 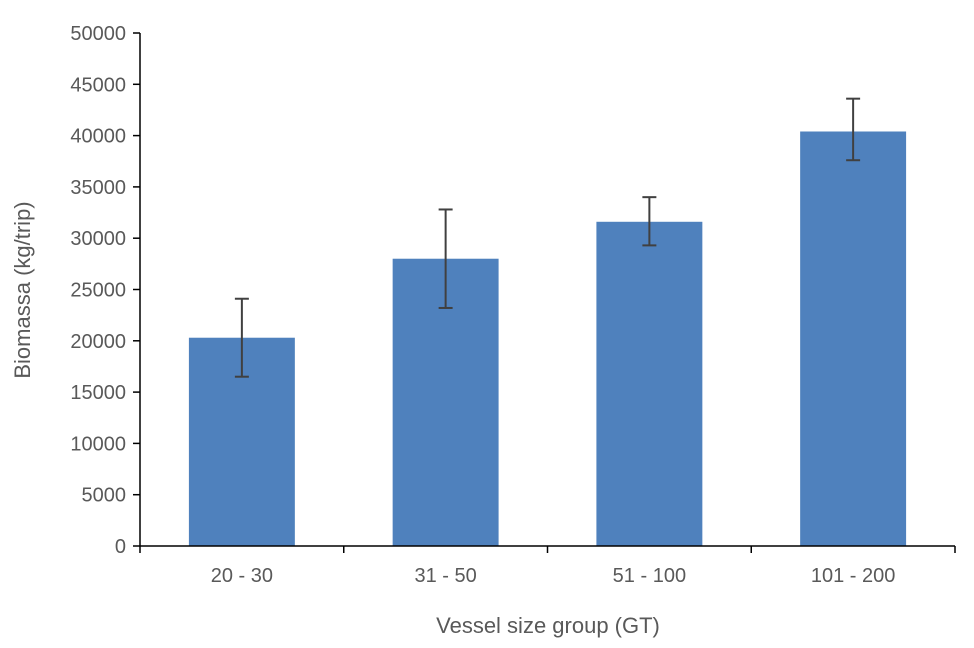 What do you see at coordinates (104, 496) in the screenshot?
I see `y-tick-label: 5000` at bounding box center [104, 496].